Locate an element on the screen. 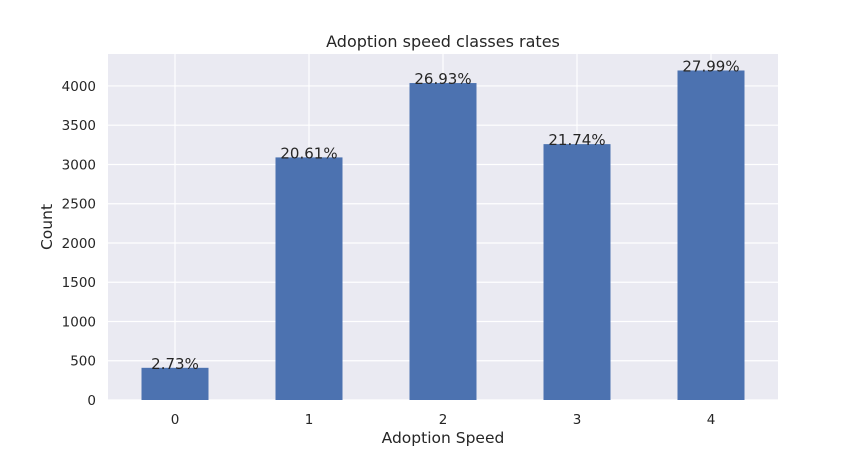 This screenshot has height=449, width=866. y-tick-label: 0 is located at coordinates (91, 401).